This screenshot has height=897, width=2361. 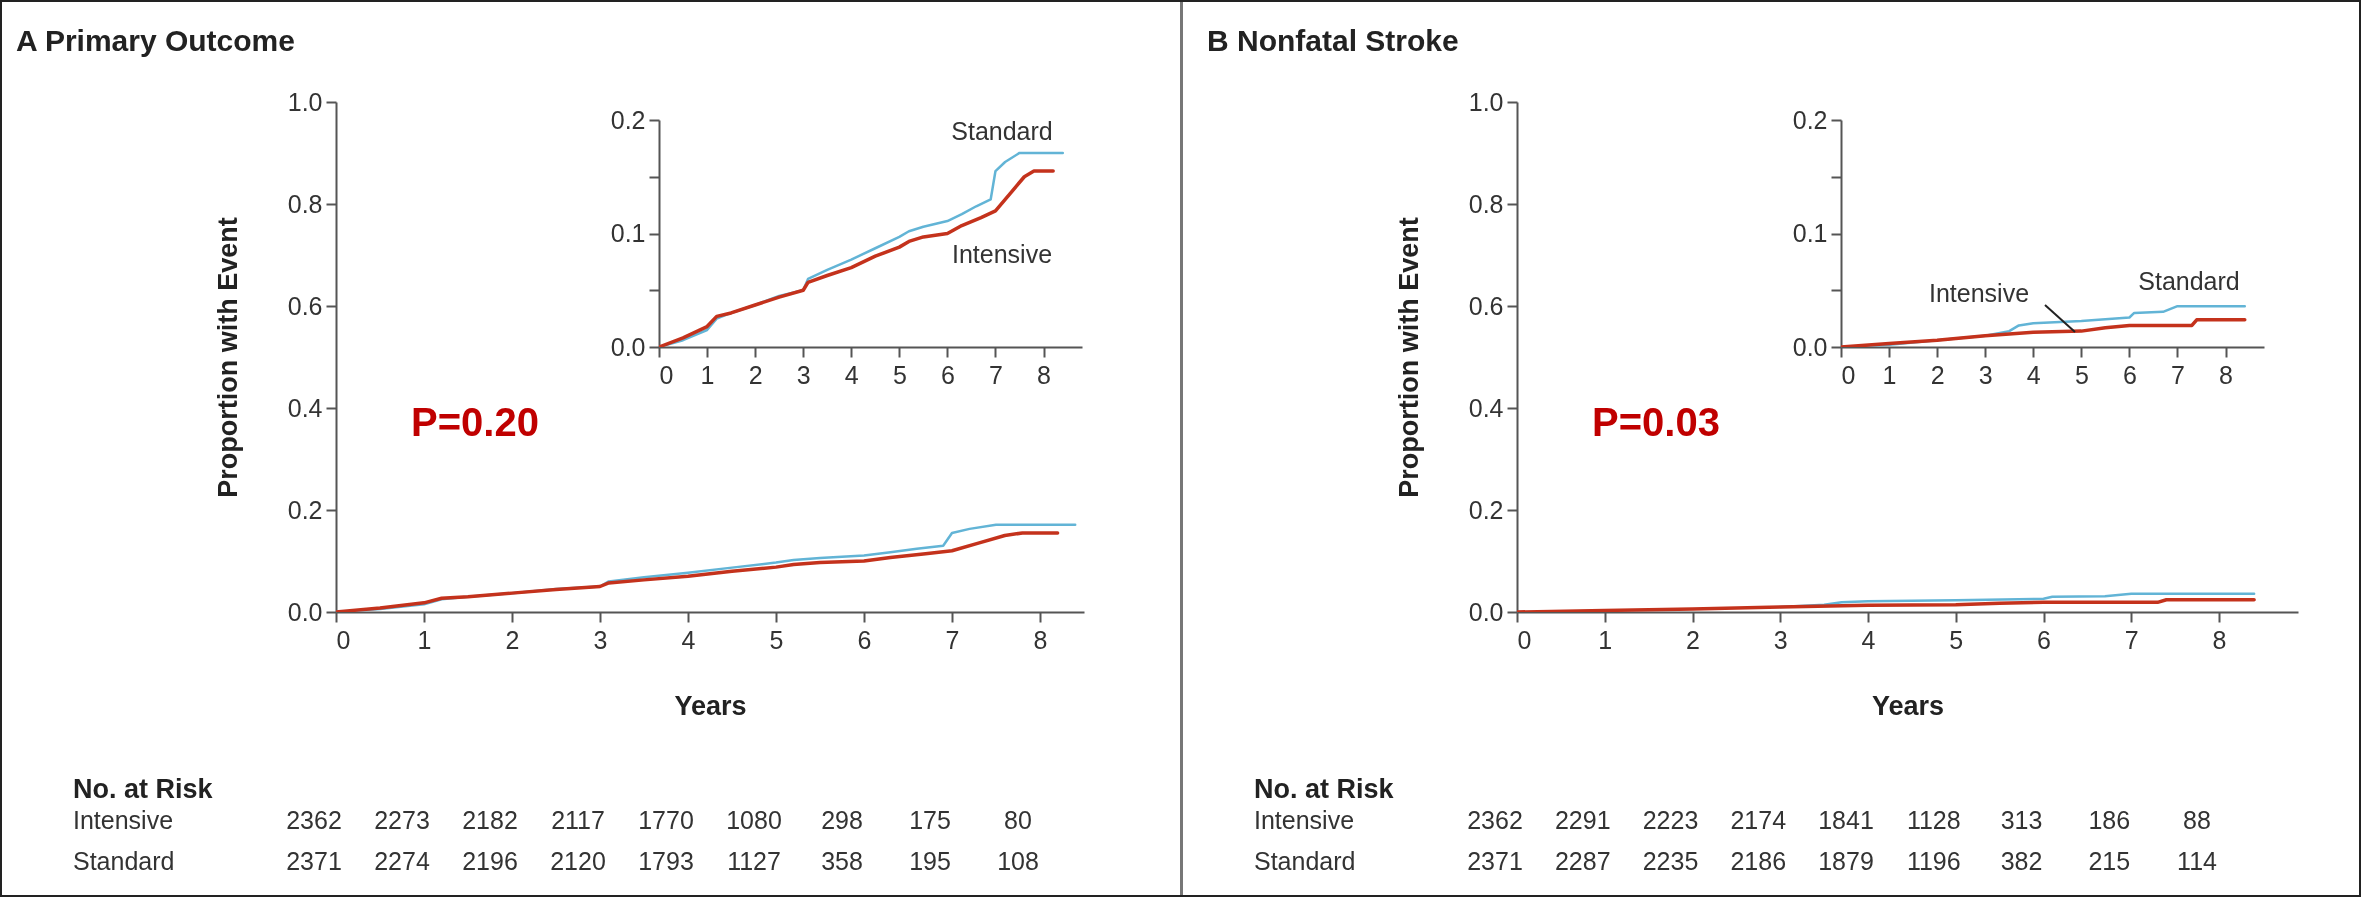 I want to click on chart-title: A Primary Outcome, so click(x=155, y=41).